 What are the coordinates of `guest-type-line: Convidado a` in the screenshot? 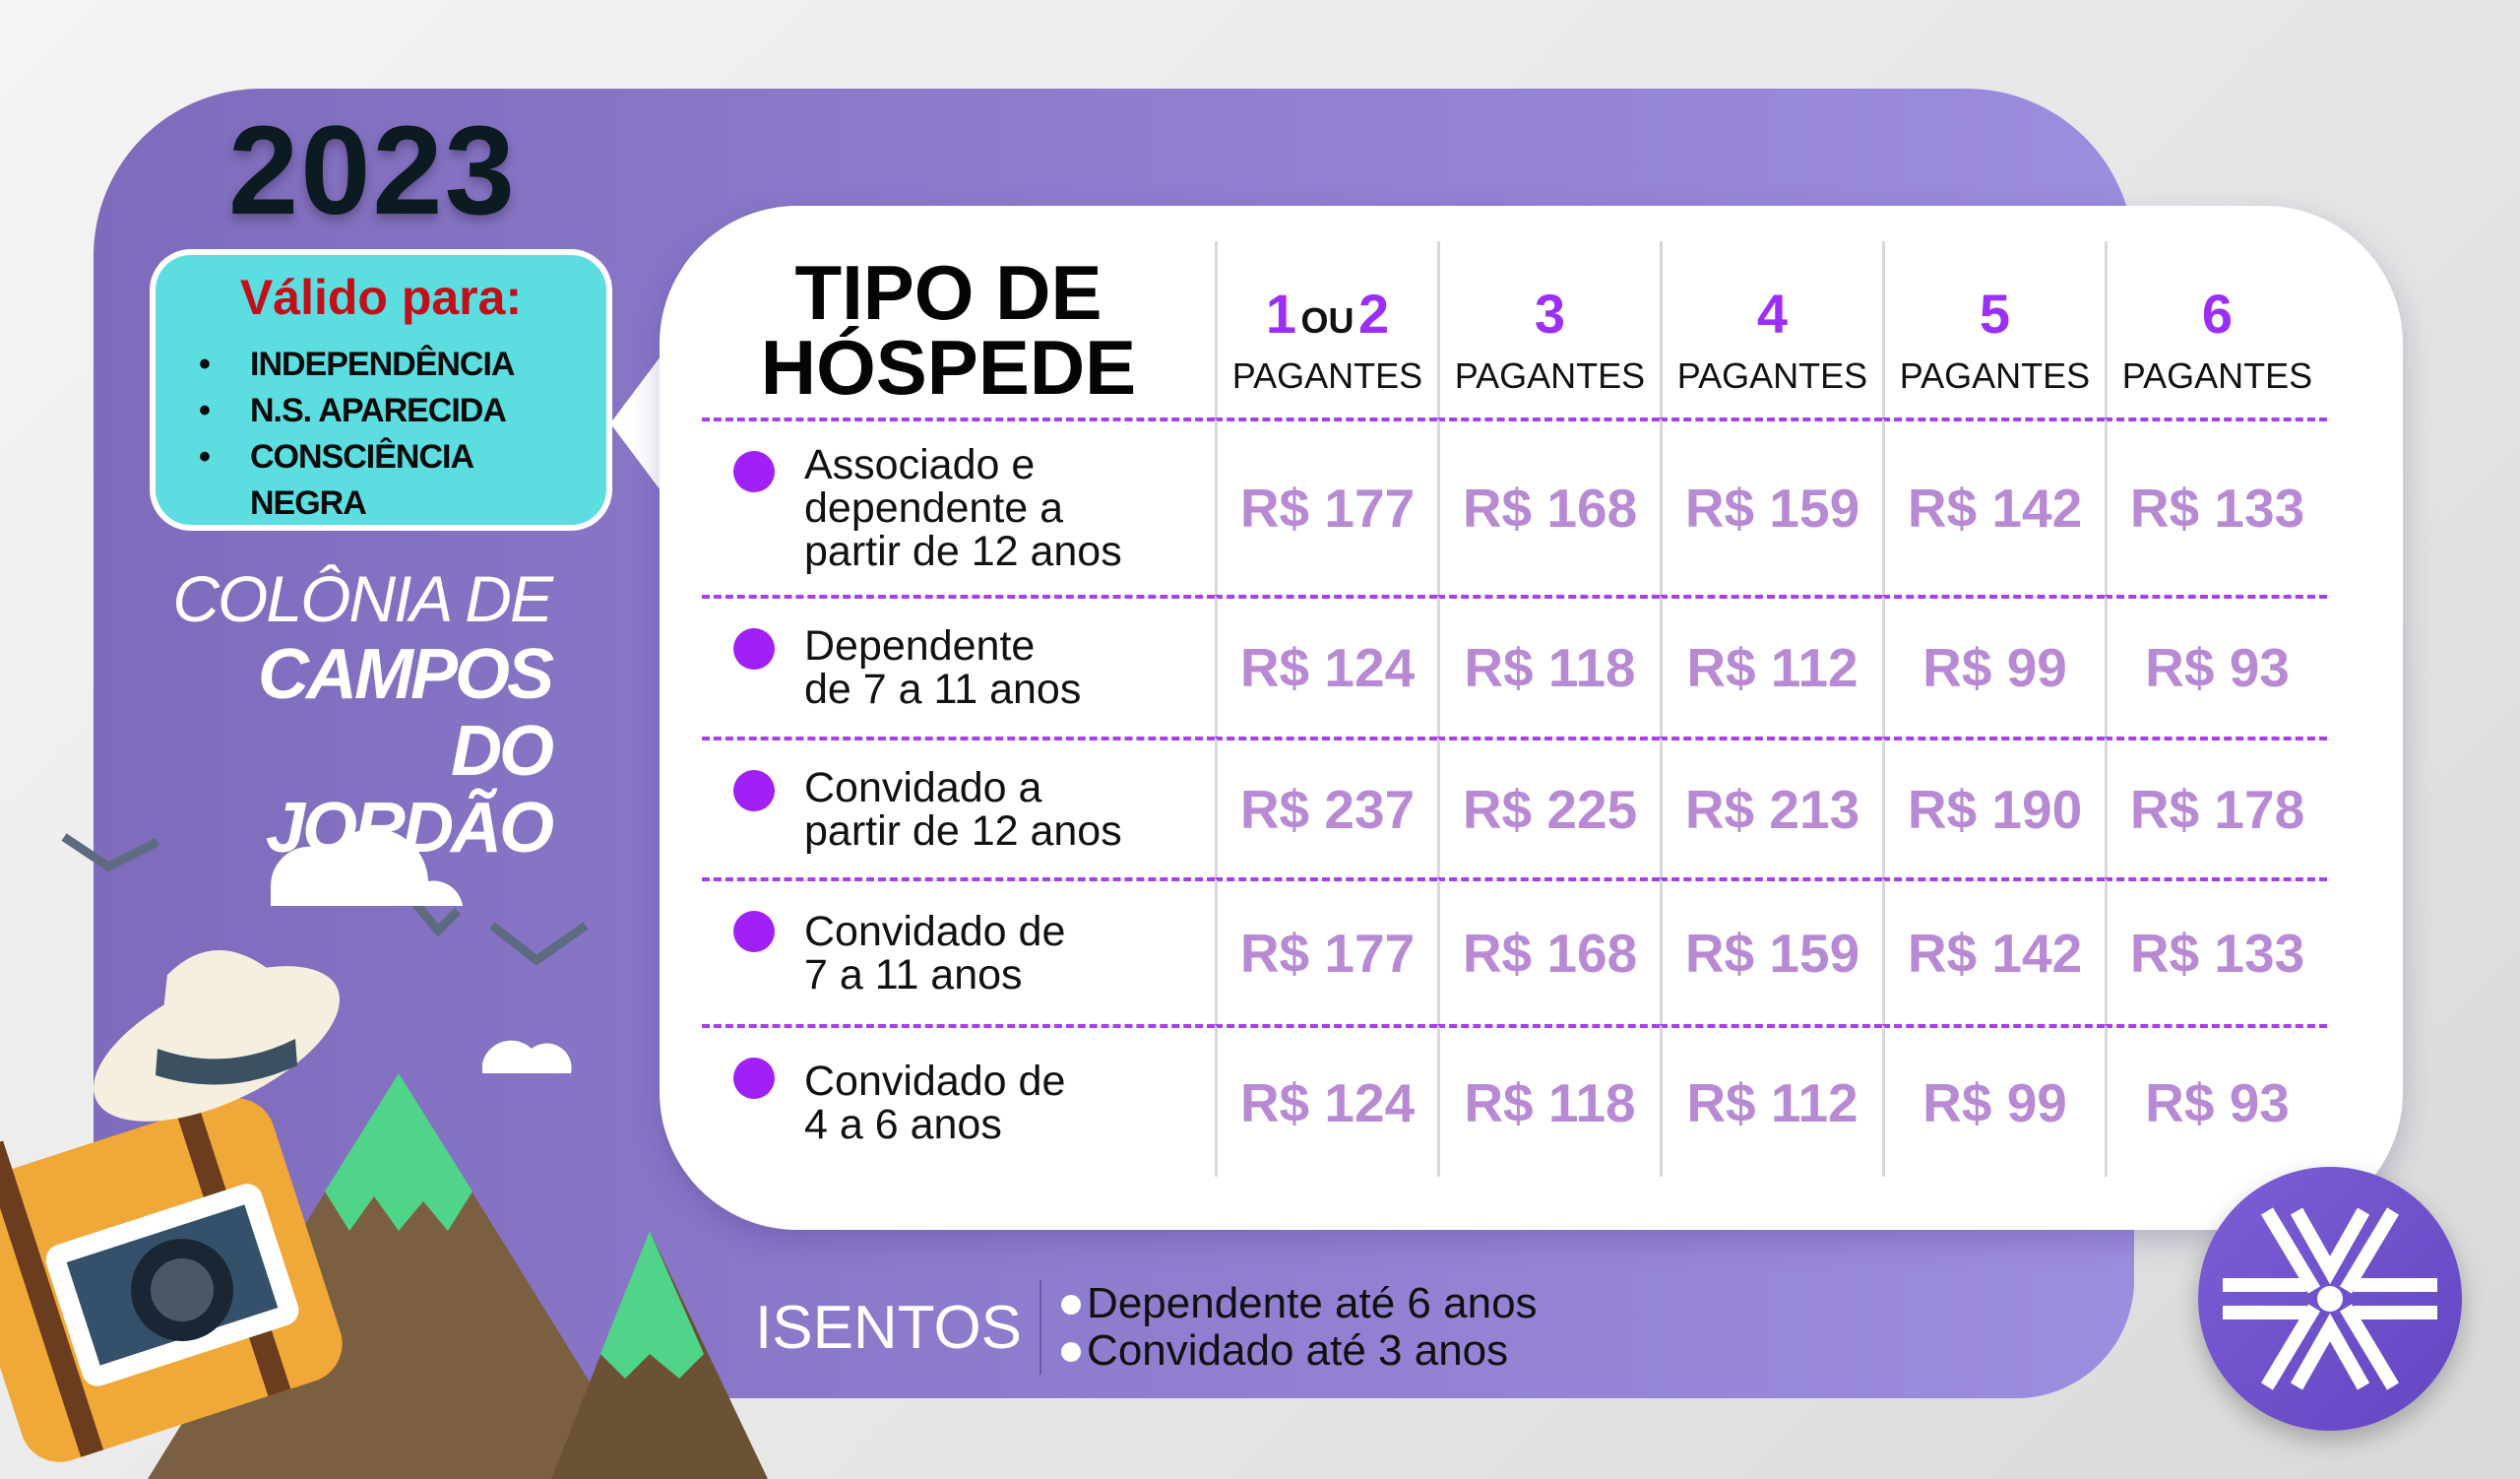 It's located at (923, 787).